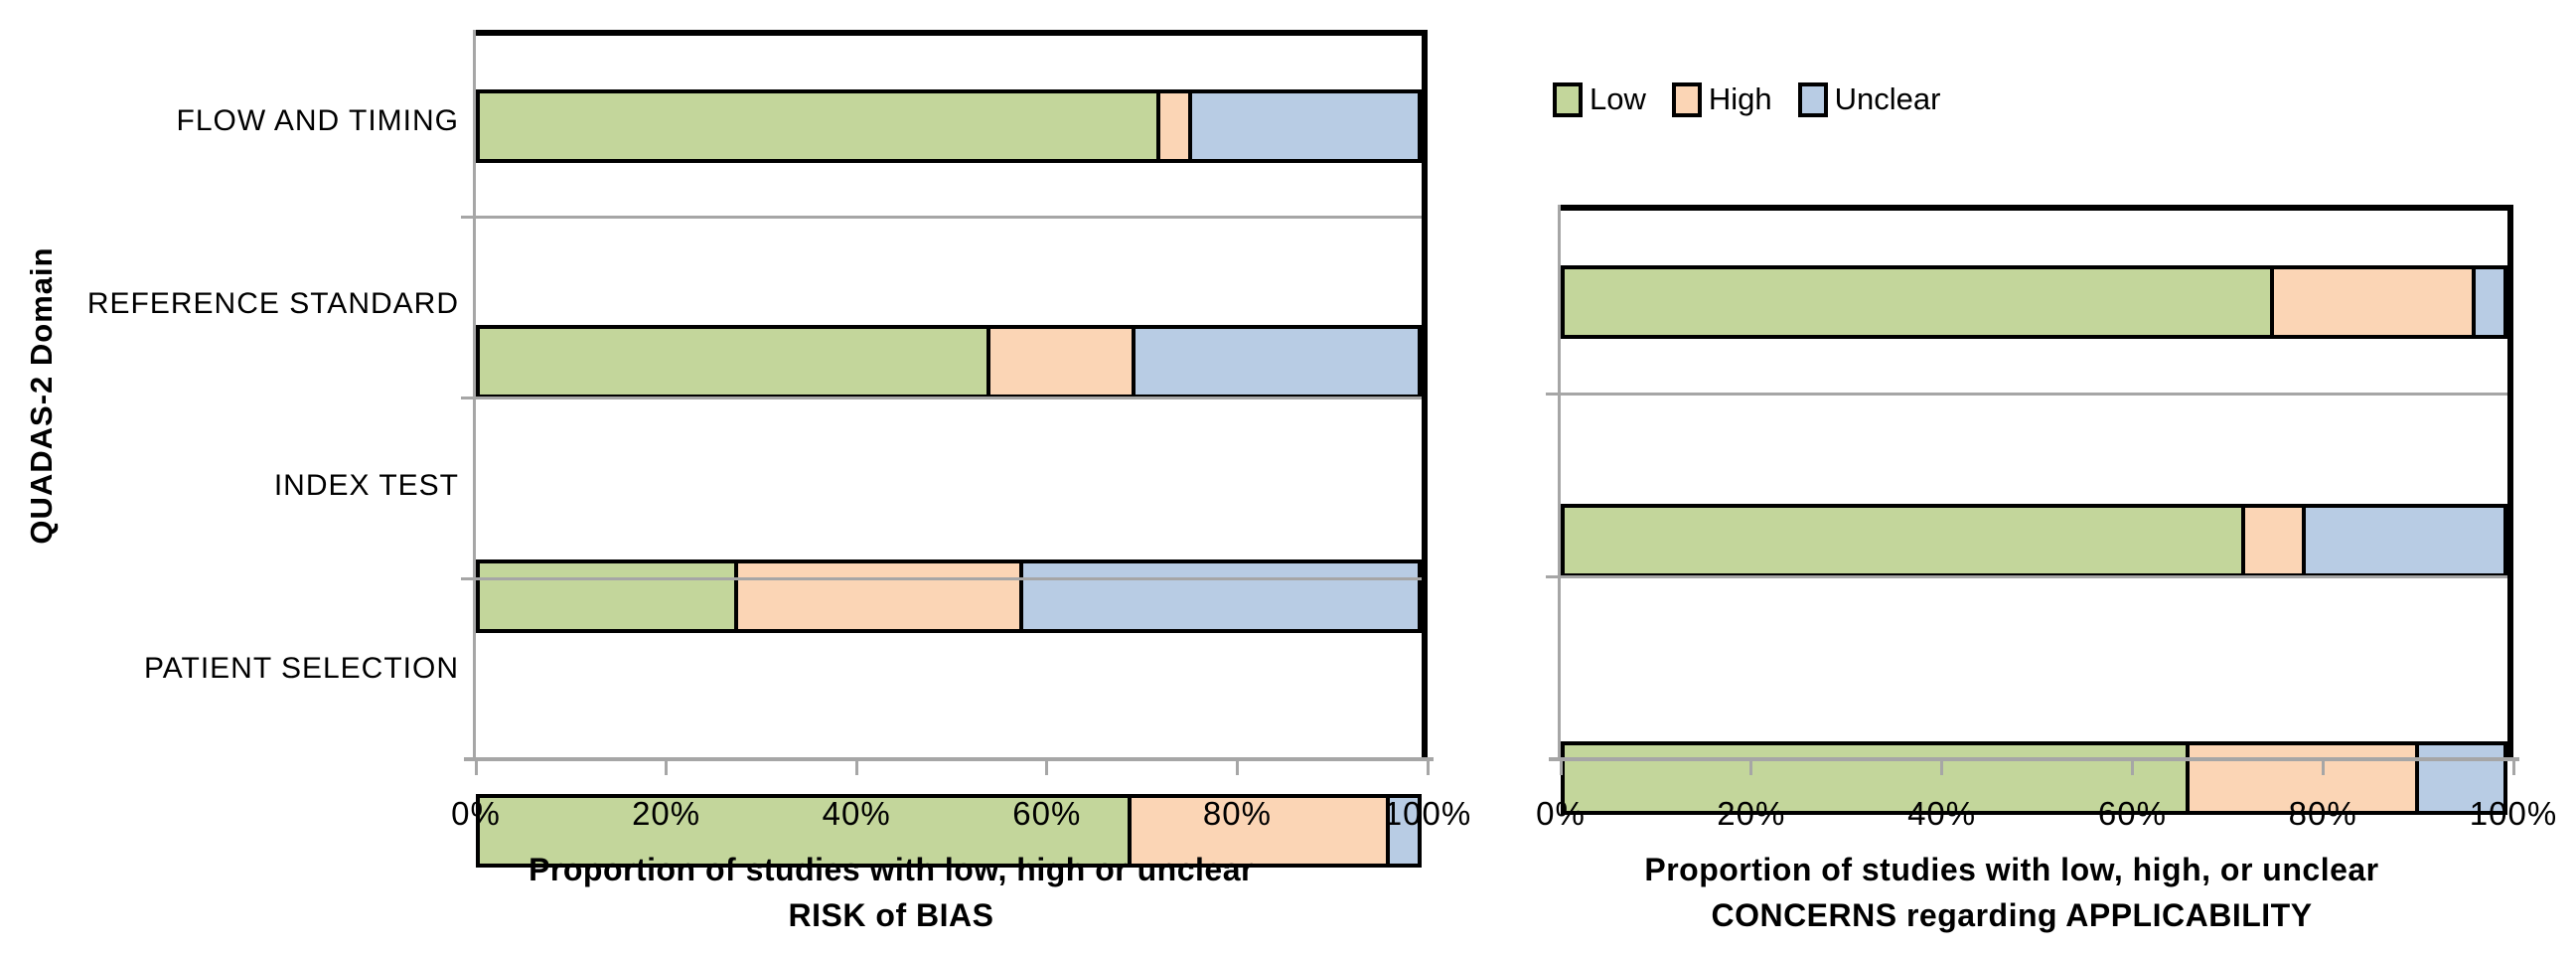 This screenshot has width=2576, height=954. I want to click on legend: Low High Unclear, so click(1759, 99).